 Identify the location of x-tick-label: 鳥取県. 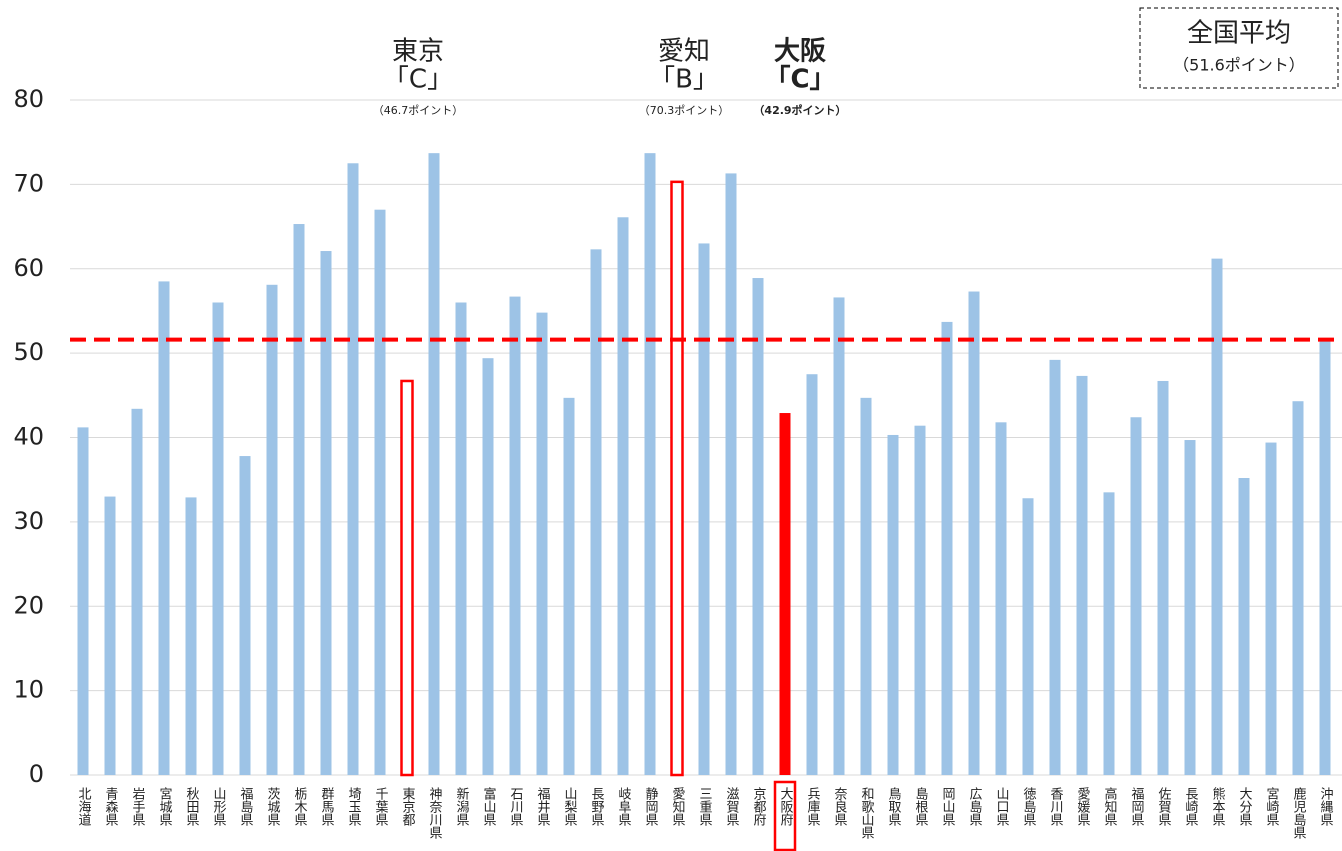
(894, 806).